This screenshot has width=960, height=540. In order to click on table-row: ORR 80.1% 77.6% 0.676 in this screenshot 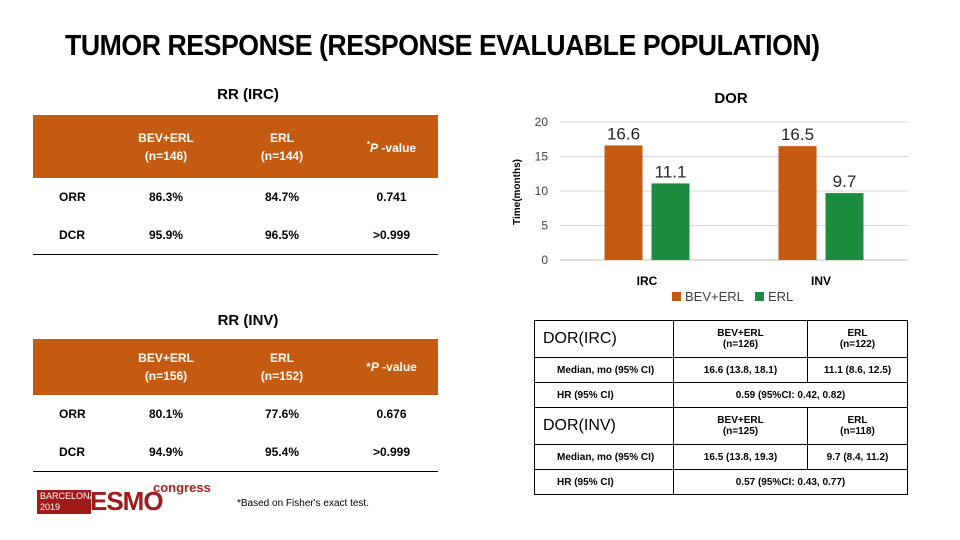, I will do `click(235, 414)`.